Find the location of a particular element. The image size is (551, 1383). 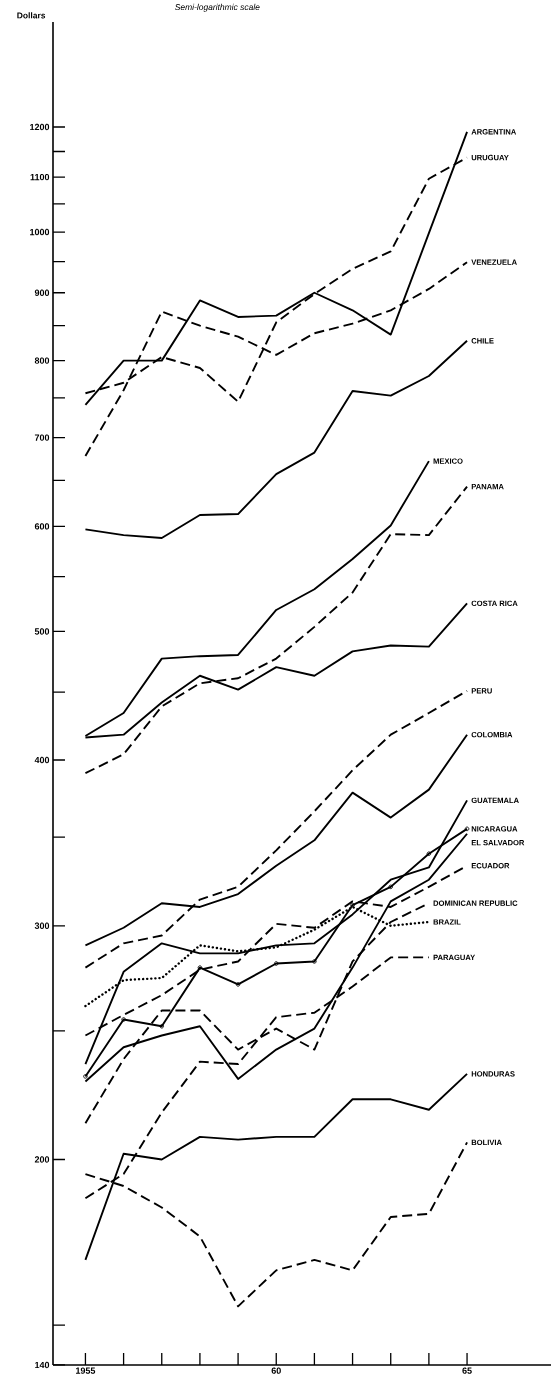

y-tick-label: 900 is located at coordinates (42, 292).